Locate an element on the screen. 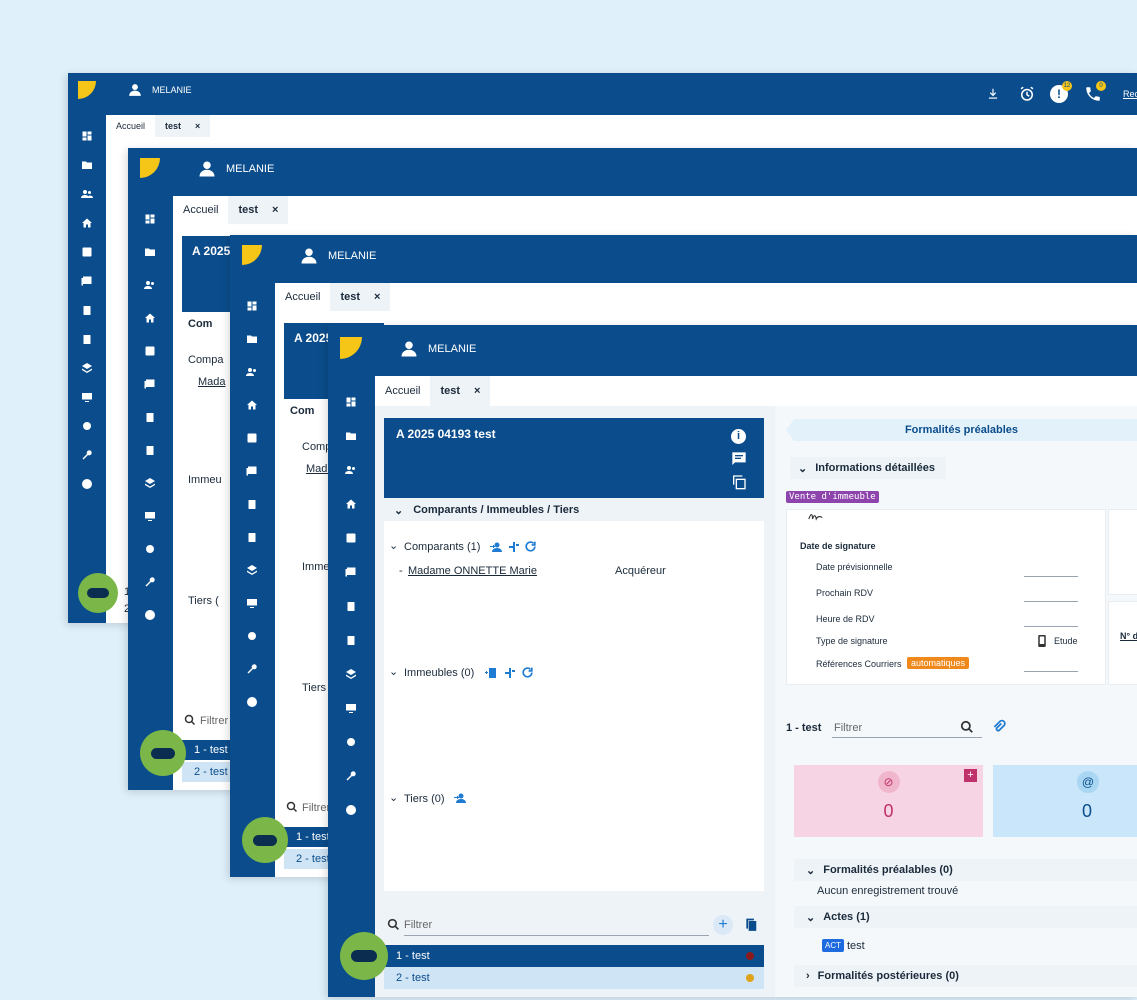  comparant-name-cut: Mada is located at coordinates (212, 382).